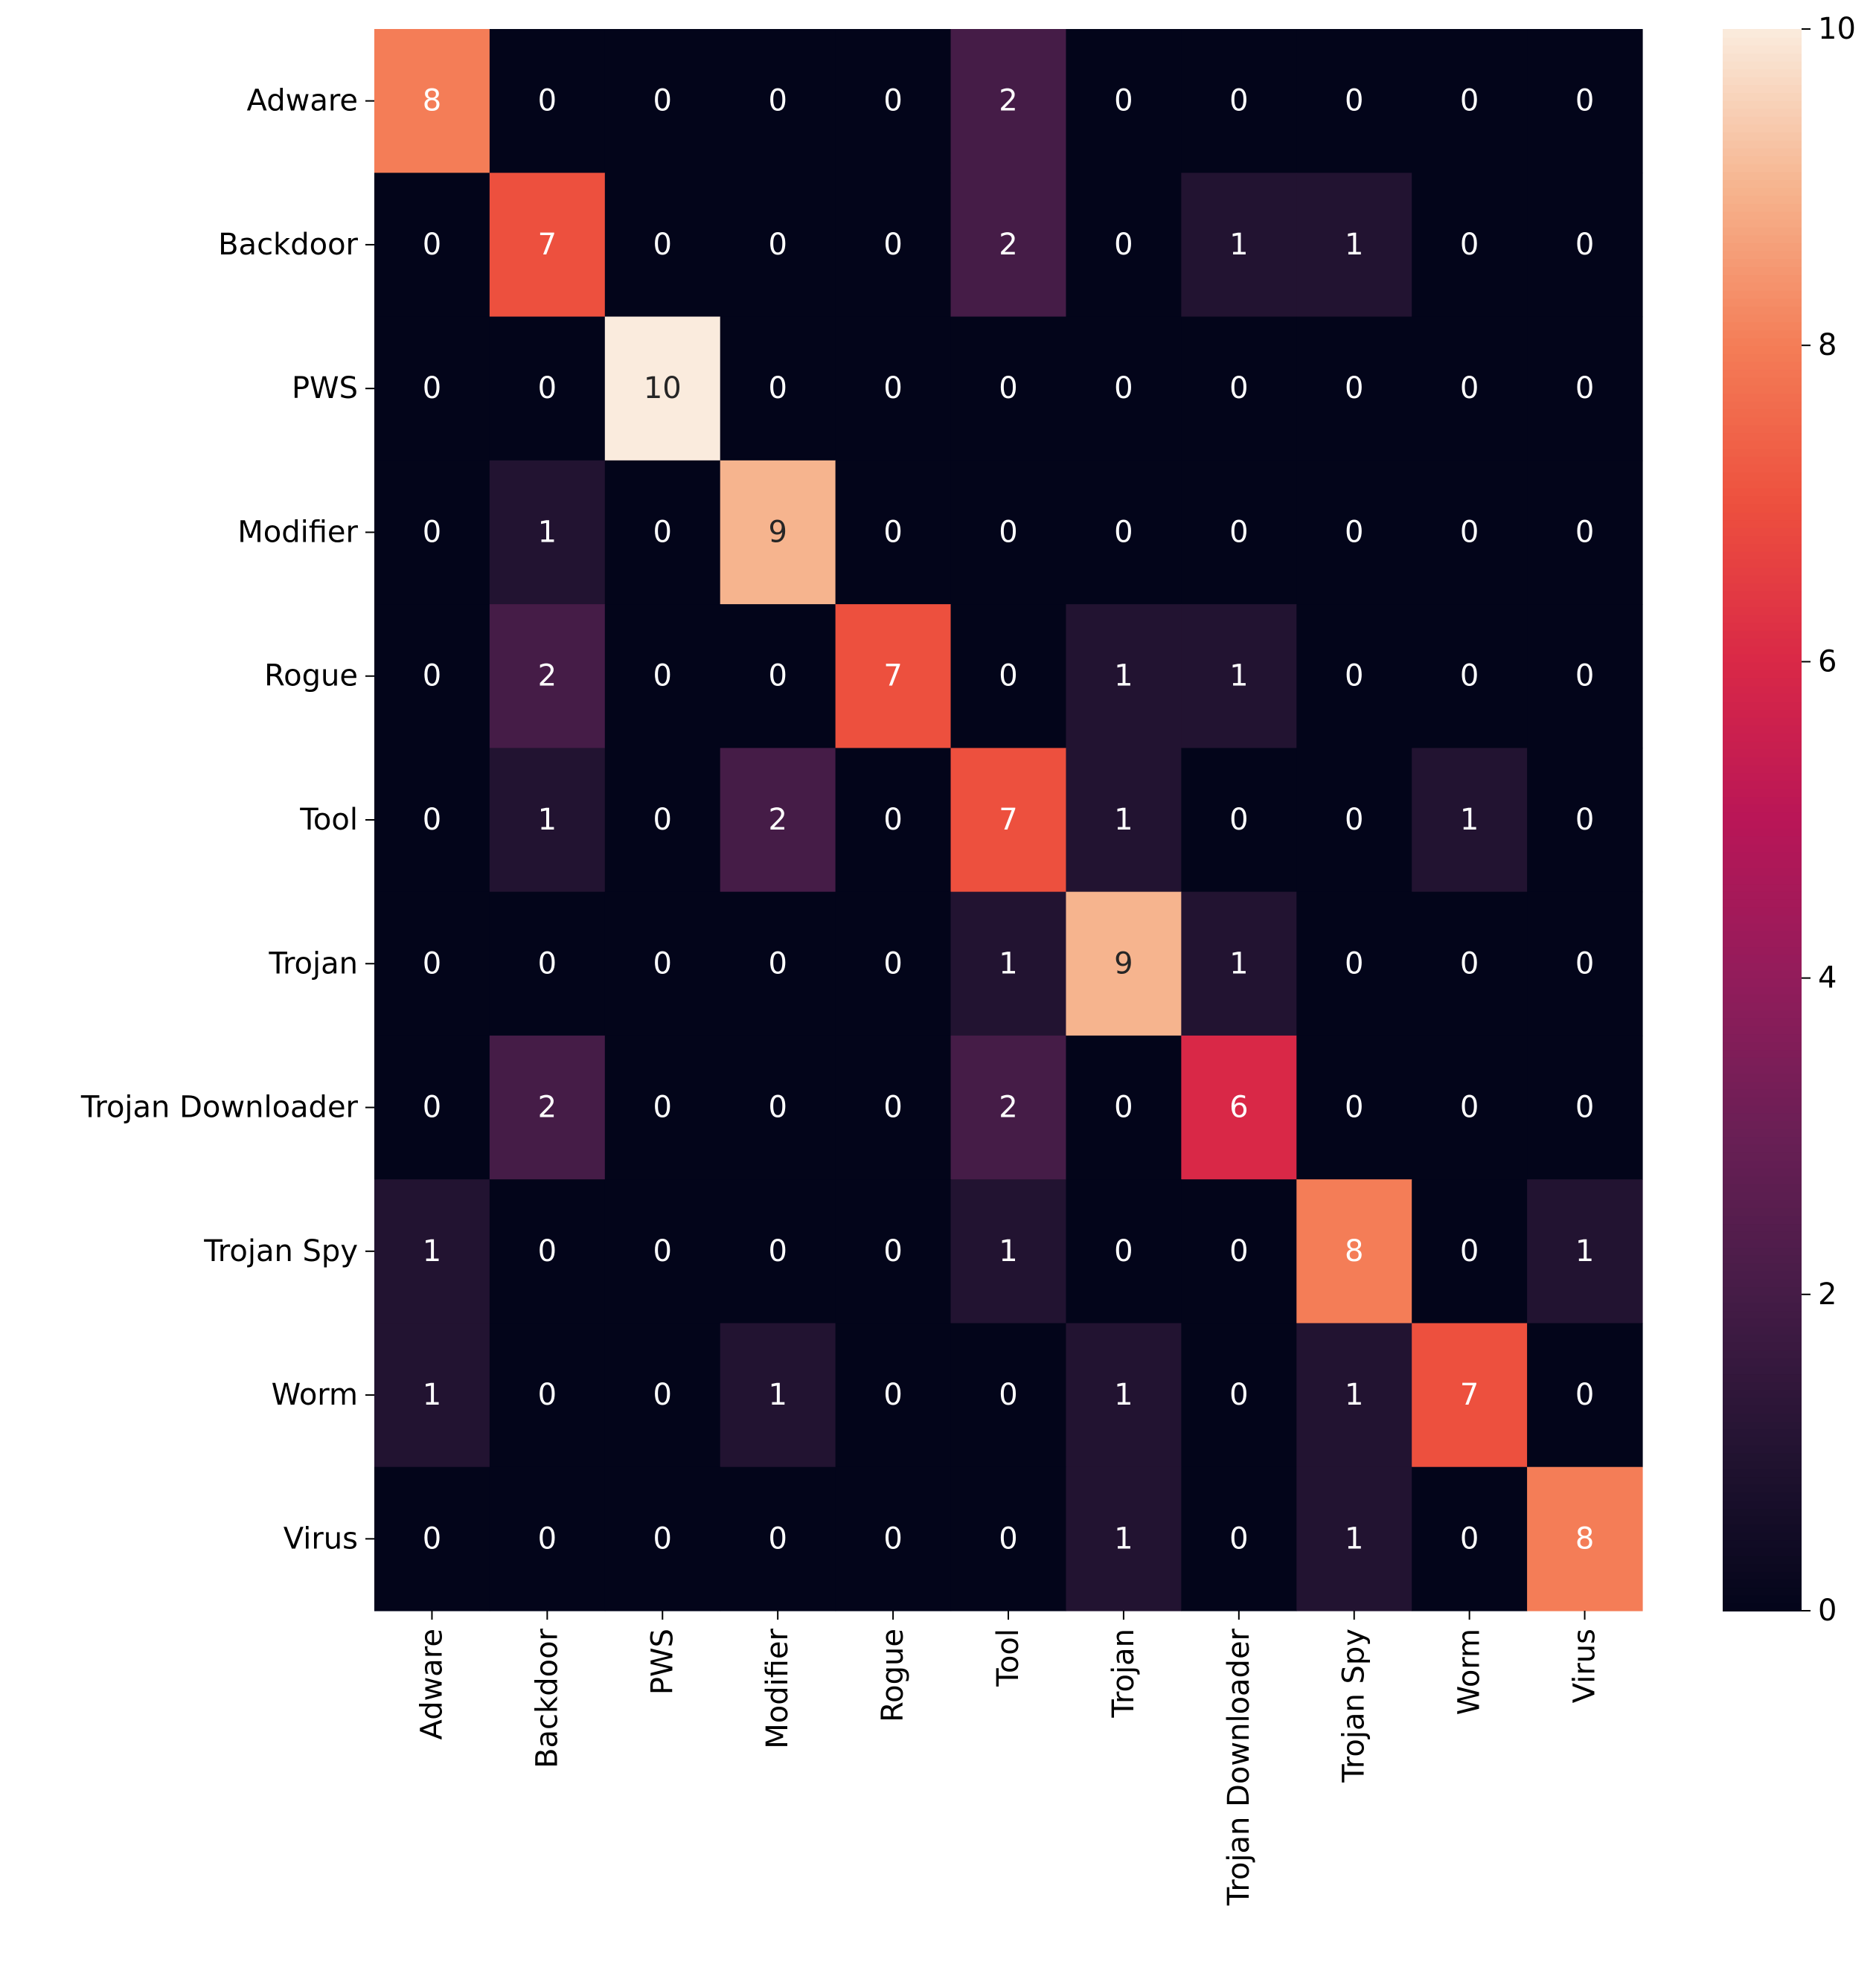  Describe the element at coordinates (1008, 245) in the screenshot. I see `cell-value-label: 2` at that location.